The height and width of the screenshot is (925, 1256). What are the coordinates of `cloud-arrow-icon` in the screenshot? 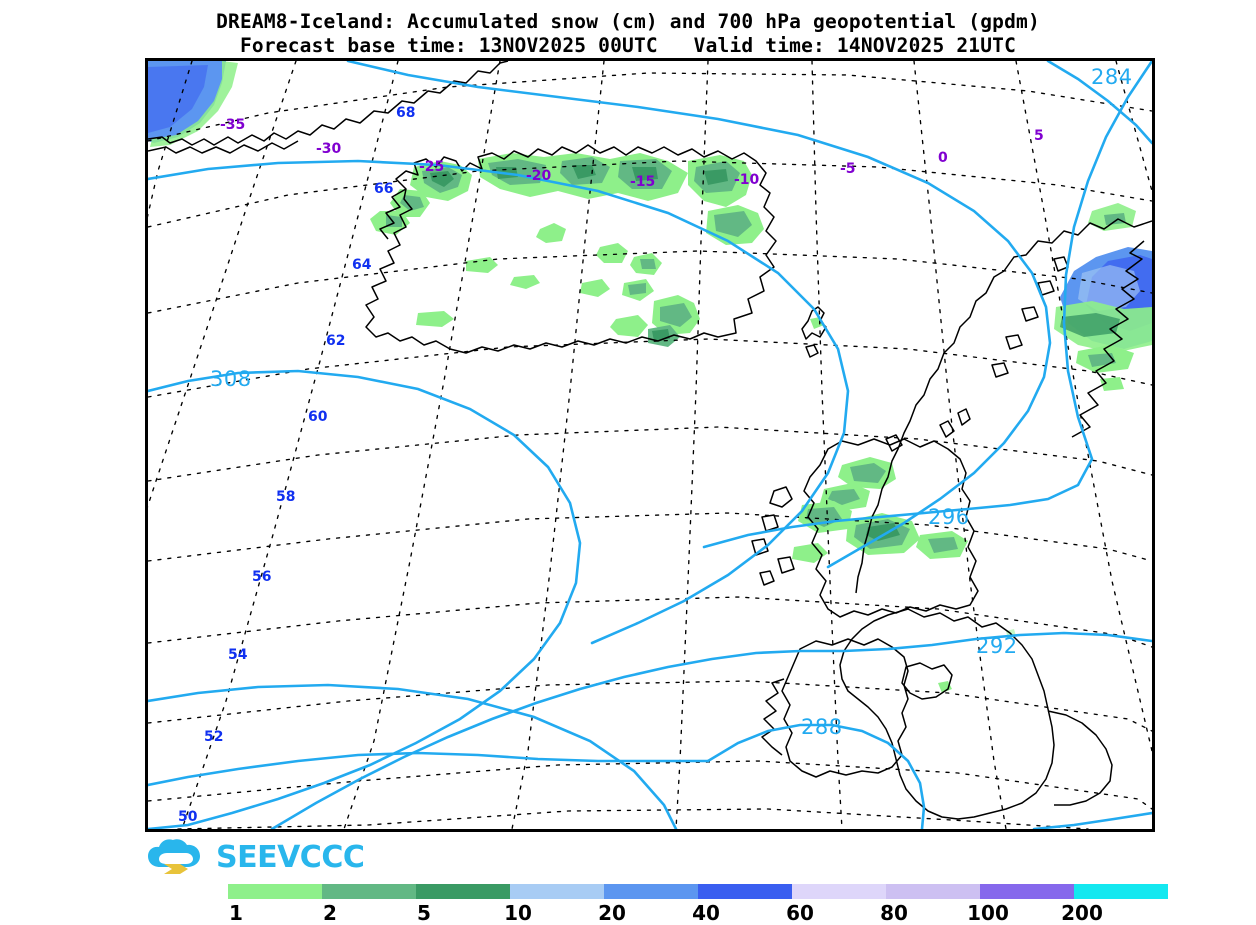 It's located at (174, 856).